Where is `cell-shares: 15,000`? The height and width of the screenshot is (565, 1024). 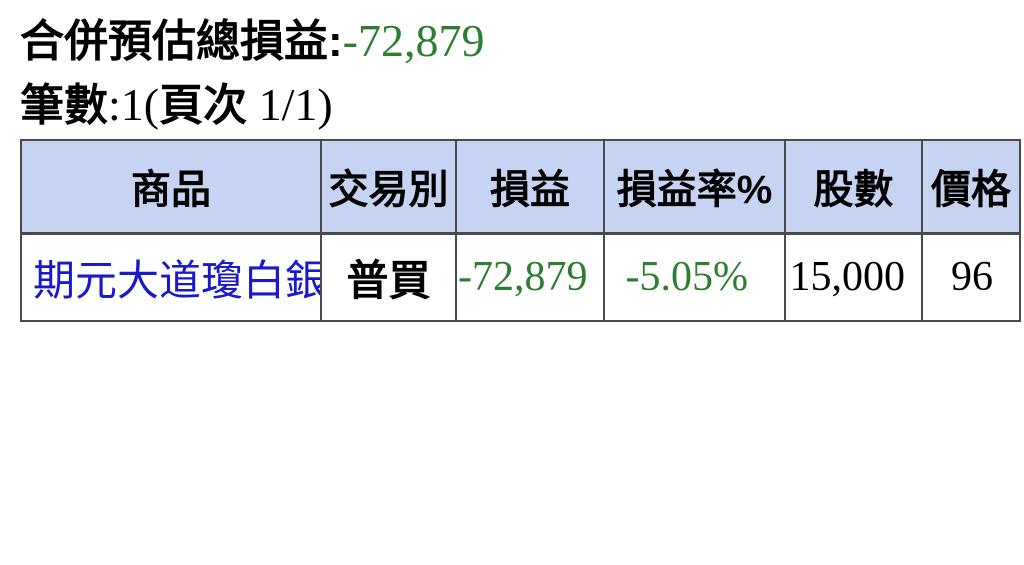 cell-shares: 15,000 is located at coordinates (853, 277).